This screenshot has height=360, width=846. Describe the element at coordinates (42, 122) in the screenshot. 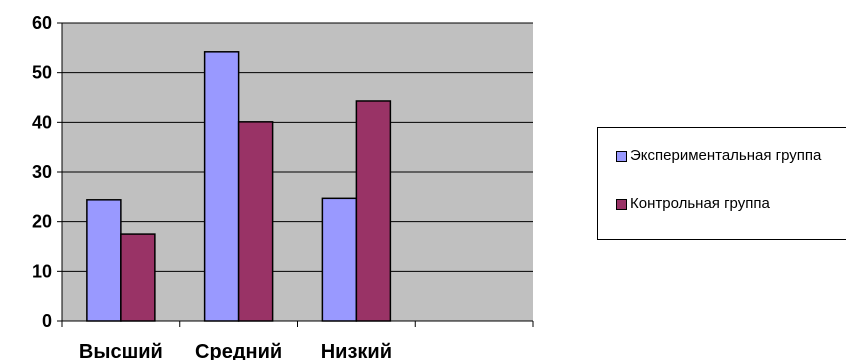

I see `y-tick-label: 40` at that location.